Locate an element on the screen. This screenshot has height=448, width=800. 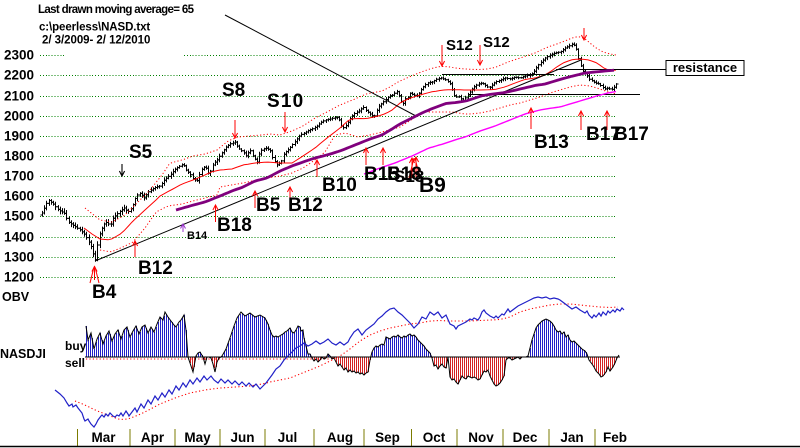
svg-text: 1900 is located at coordinates (19, 136).